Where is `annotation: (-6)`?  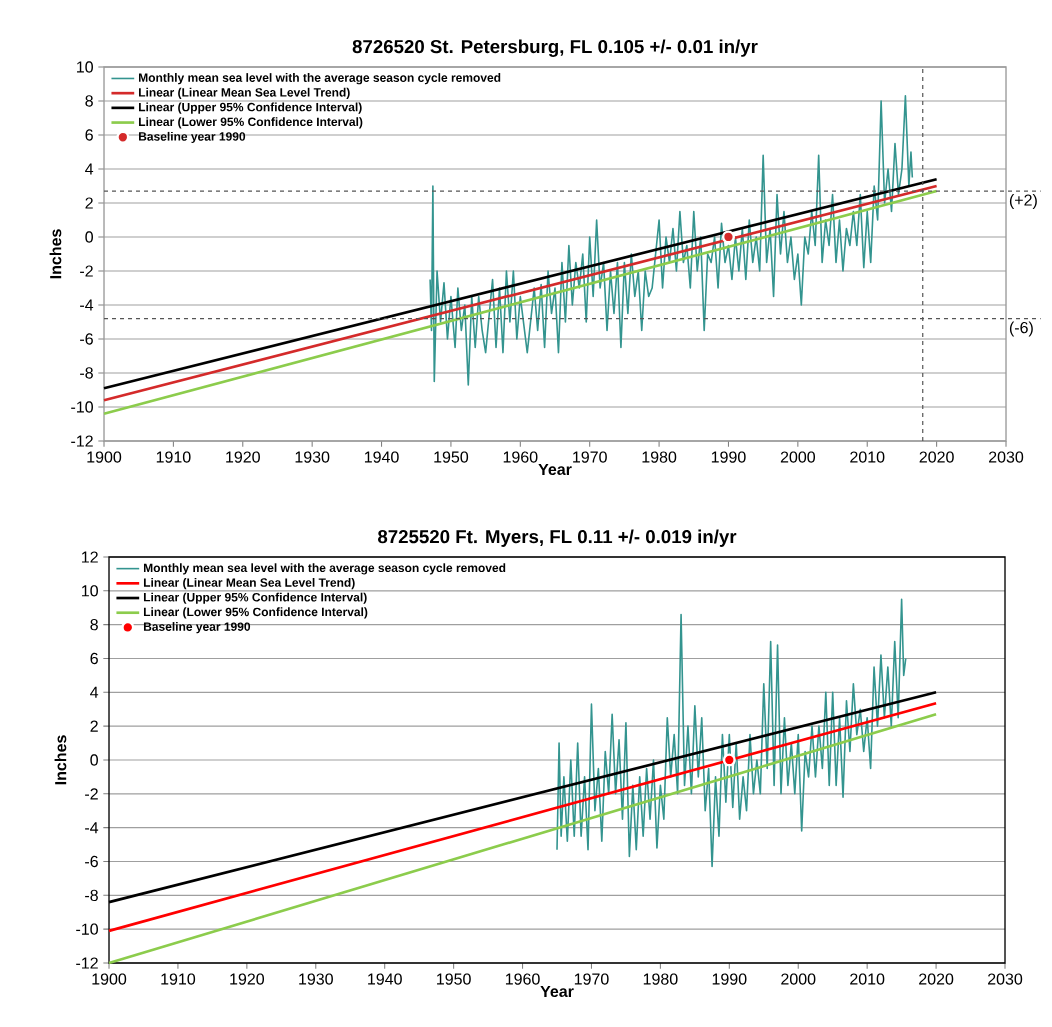 annotation: (-6) is located at coordinates (1021, 329).